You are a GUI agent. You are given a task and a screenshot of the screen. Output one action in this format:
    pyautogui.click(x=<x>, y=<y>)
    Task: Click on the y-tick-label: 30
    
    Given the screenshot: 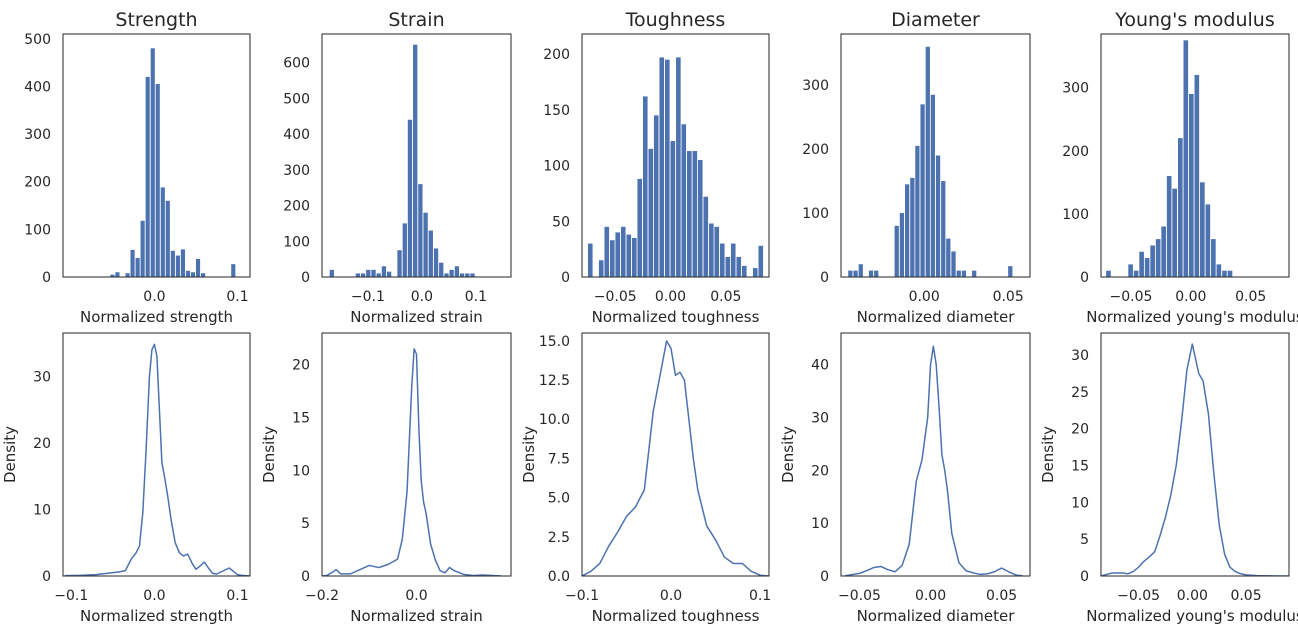 What is the action you would take?
    pyautogui.click(x=42, y=377)
    